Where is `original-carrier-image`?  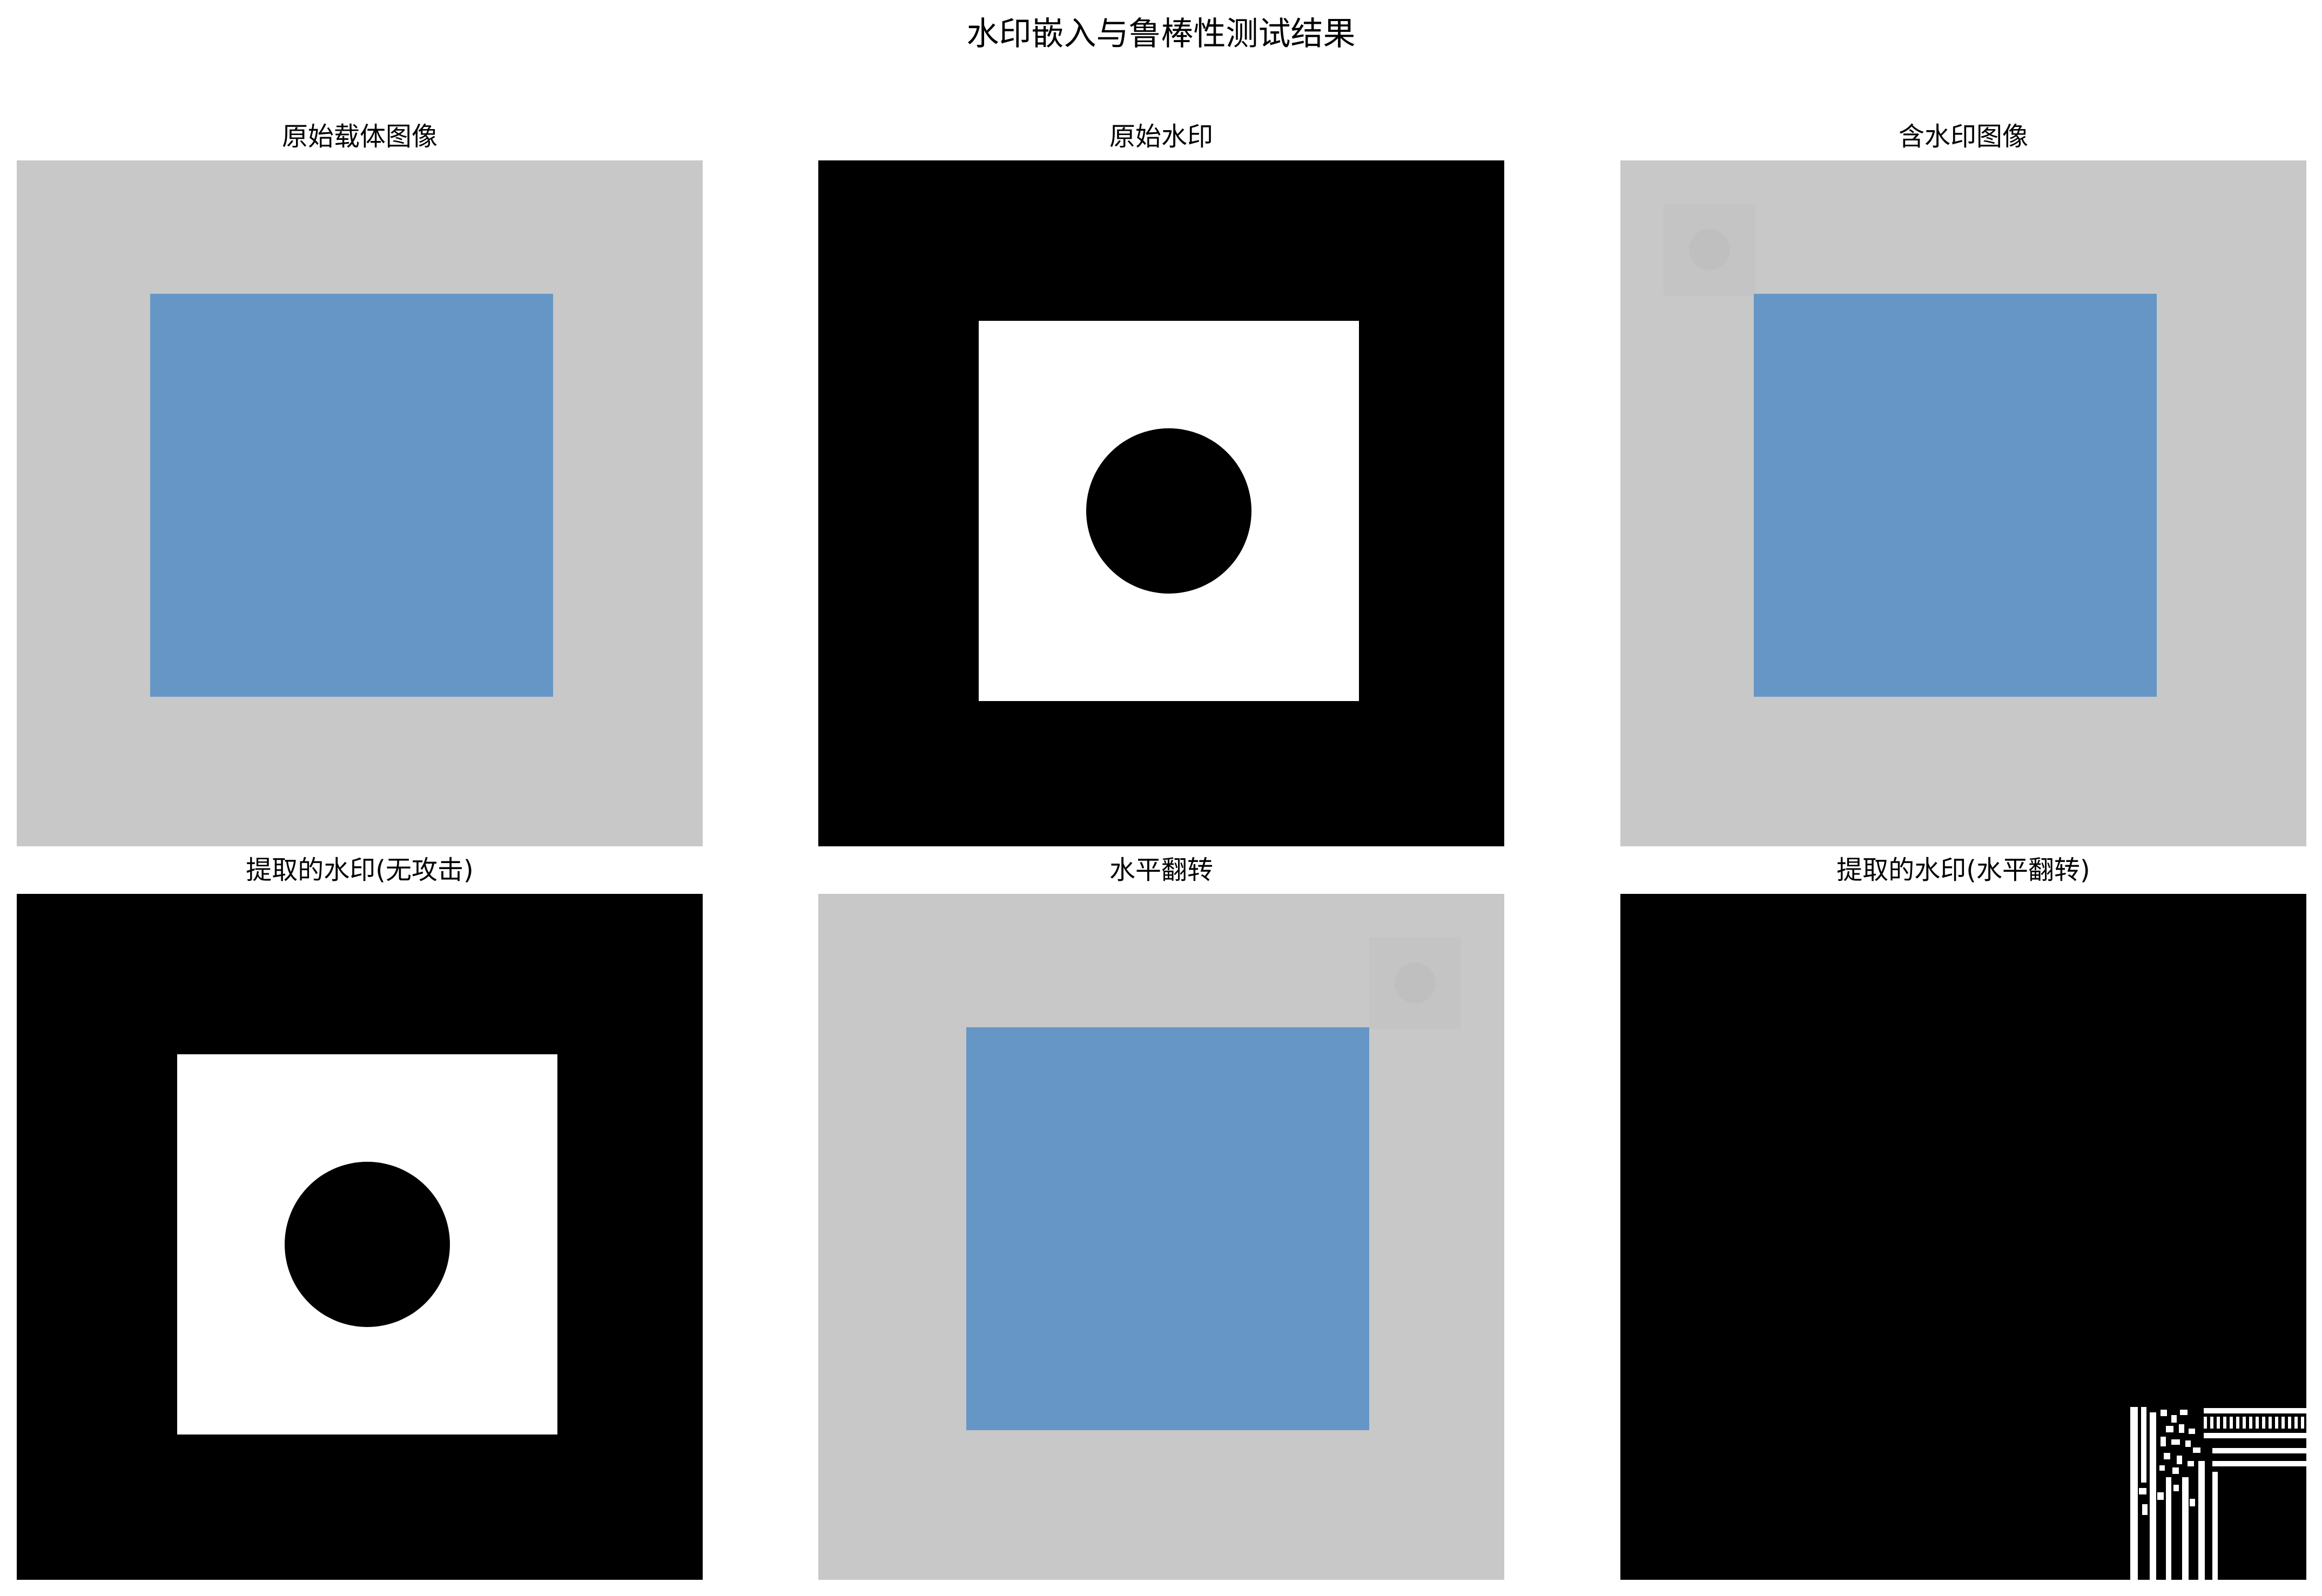
original-carrier-image is located at coordinates (360, 503).